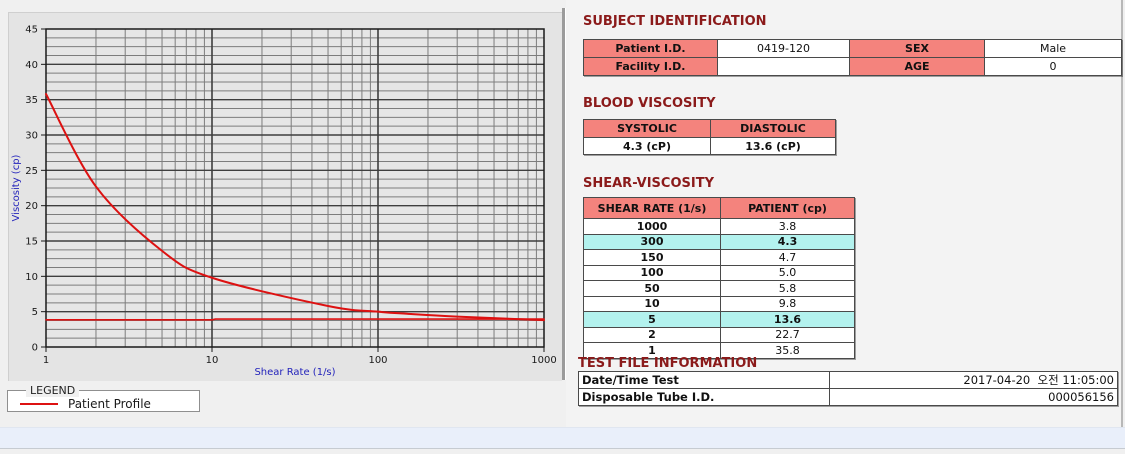 Image resolution: width=1125 pixels, height=454 pixels. I want to click on table-row: Patient I.D. 0419-120 SEX Male, so click(852, 48).